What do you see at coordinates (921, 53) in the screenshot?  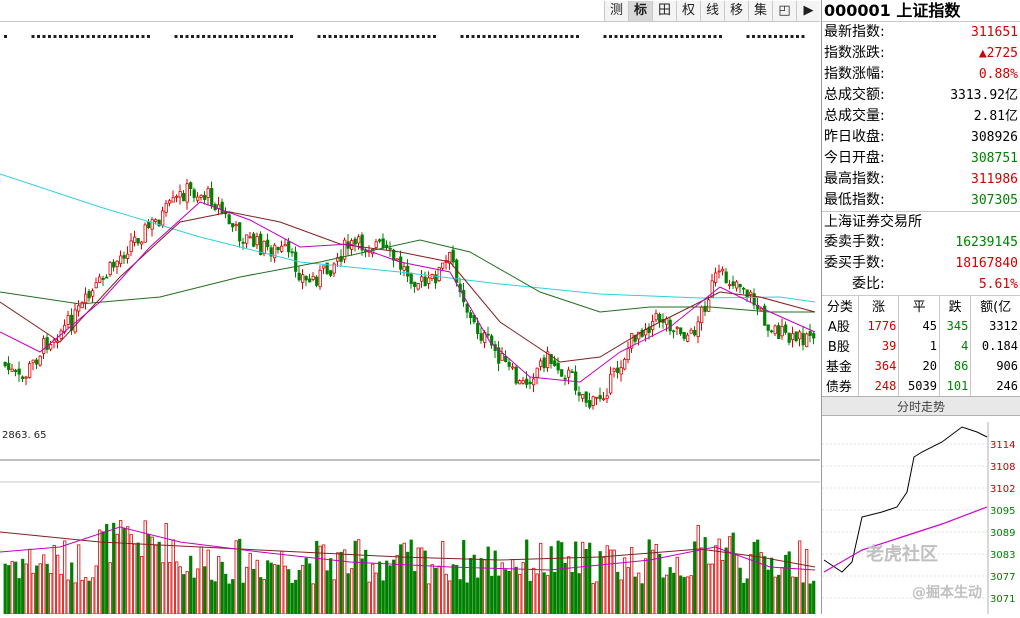 I see `quote-row: 指数涨跌: ▲2725` at bounding box center [921, 53].